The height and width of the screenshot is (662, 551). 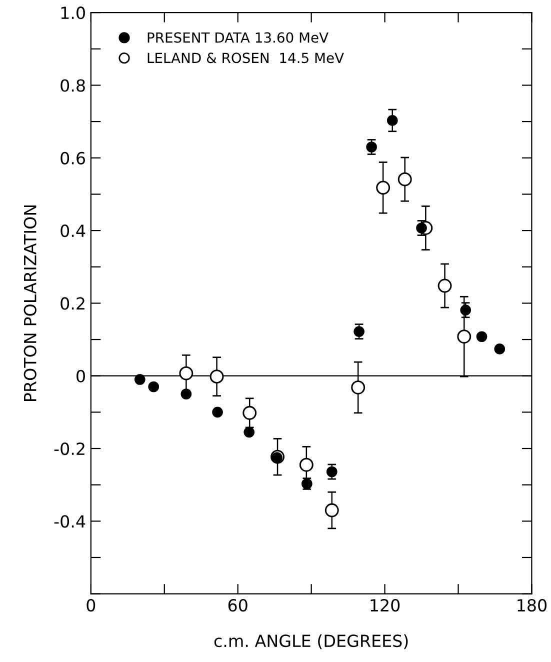 What do you see at coordinates (385, 605) in the screenshot?
I see `x-tick-label: 120` at bounding box center [385, 605].